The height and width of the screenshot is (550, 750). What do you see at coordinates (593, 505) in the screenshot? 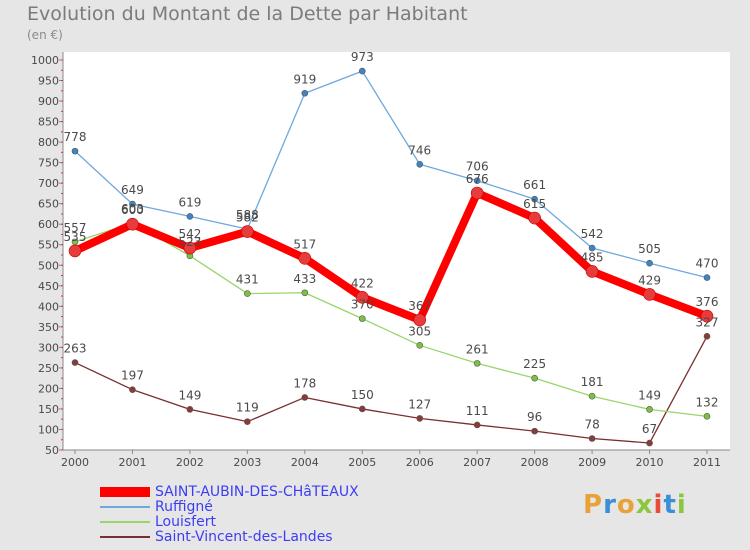
I see `logo-letter: P` at bounding box center [593, 505].